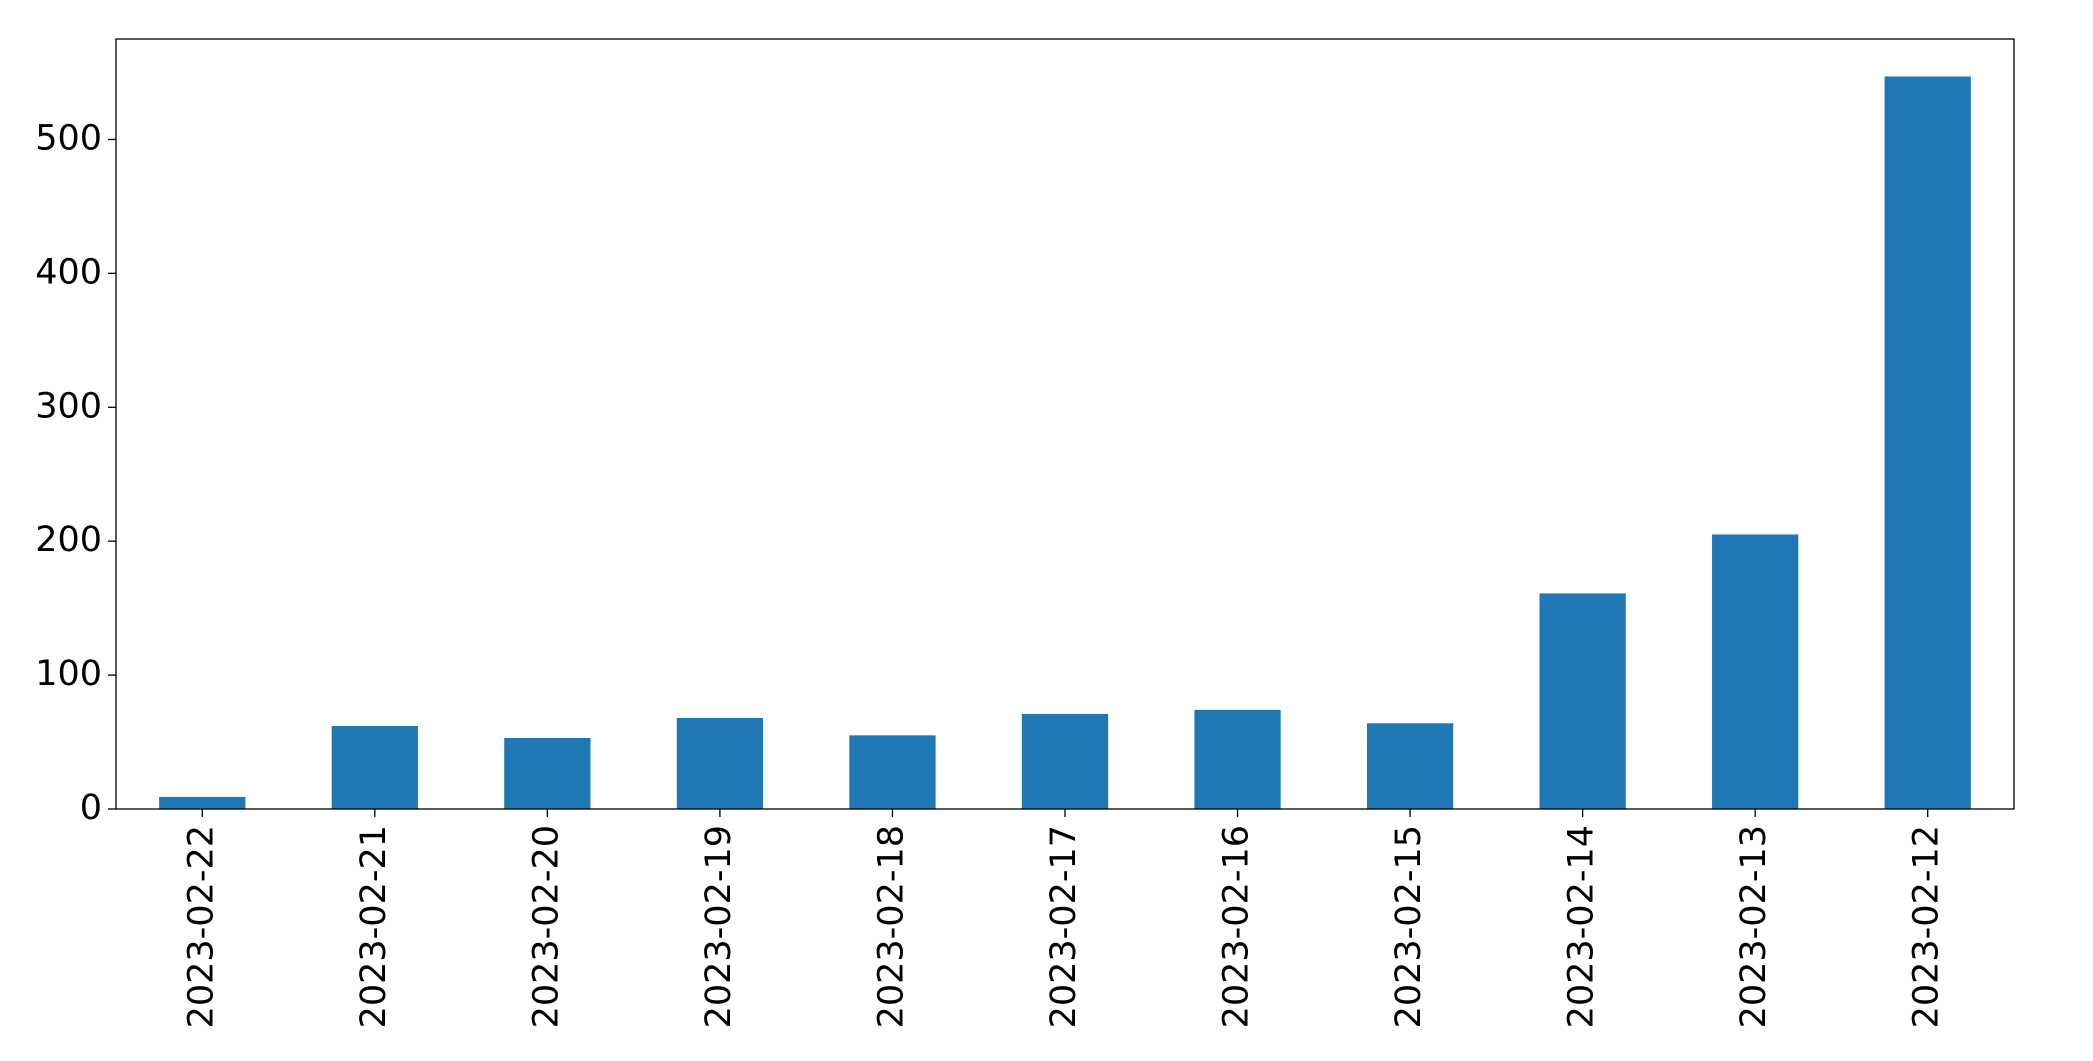 The width and height of the screenshot is (2093, 1061). What do you see at coordinates (891, 926) in the screenshot?
I see `x-tick-label: 2023-02-18` at bounding box center [891, 926].